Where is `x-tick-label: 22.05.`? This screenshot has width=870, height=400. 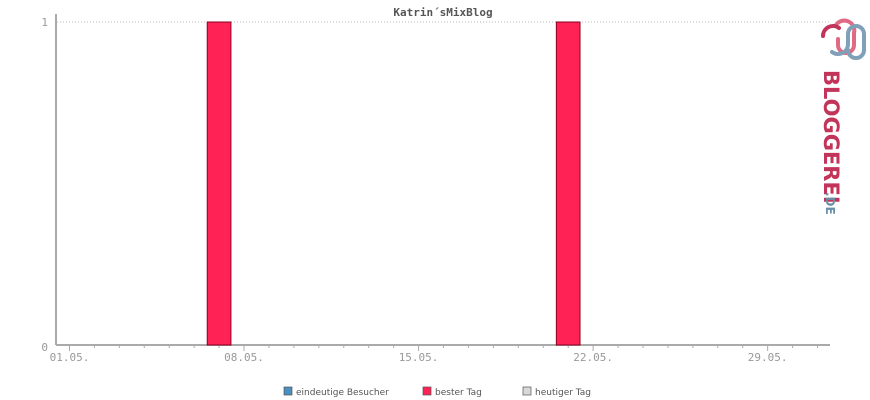 x-tick-label: 22.05. is located at coordinates (593, 357).